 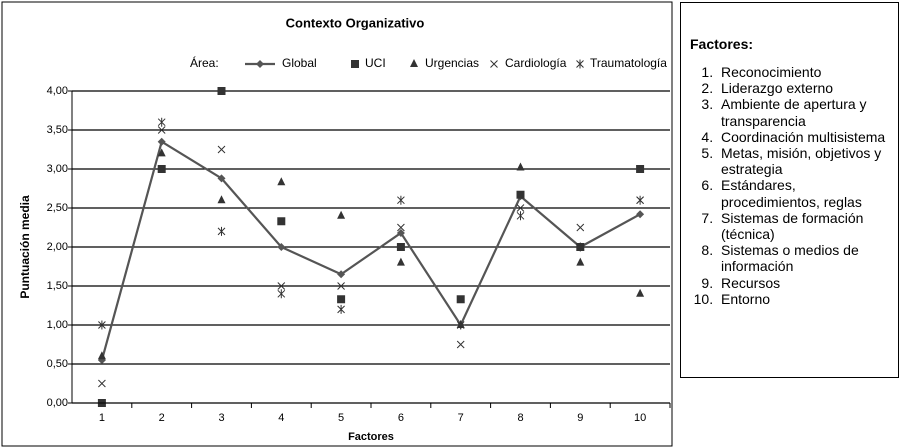 I want to click on x-tick-label: 10, so click(x=640, y=418).